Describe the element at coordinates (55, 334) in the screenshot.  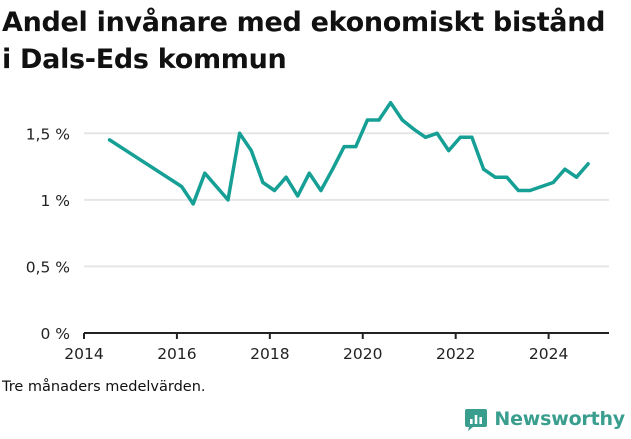
I see `y-tick-label: 0 %` at that location.